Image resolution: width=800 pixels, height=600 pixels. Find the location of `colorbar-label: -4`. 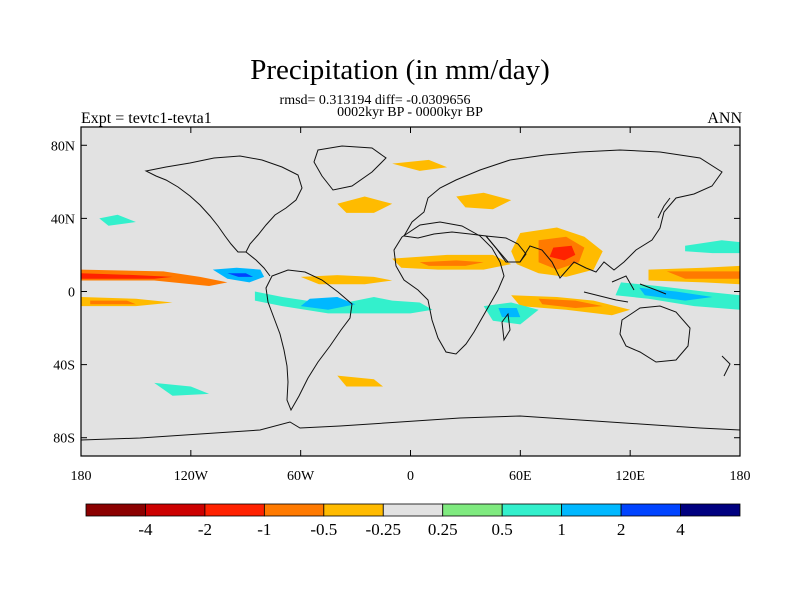

colorbar-label: -4 is located at coordinates (145, 529).